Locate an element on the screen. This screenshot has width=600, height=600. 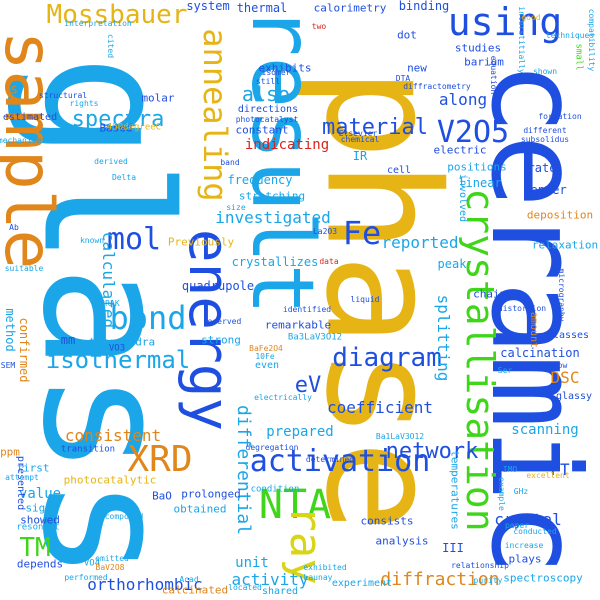
word-performed: performed is located at coordinates (86, 577).